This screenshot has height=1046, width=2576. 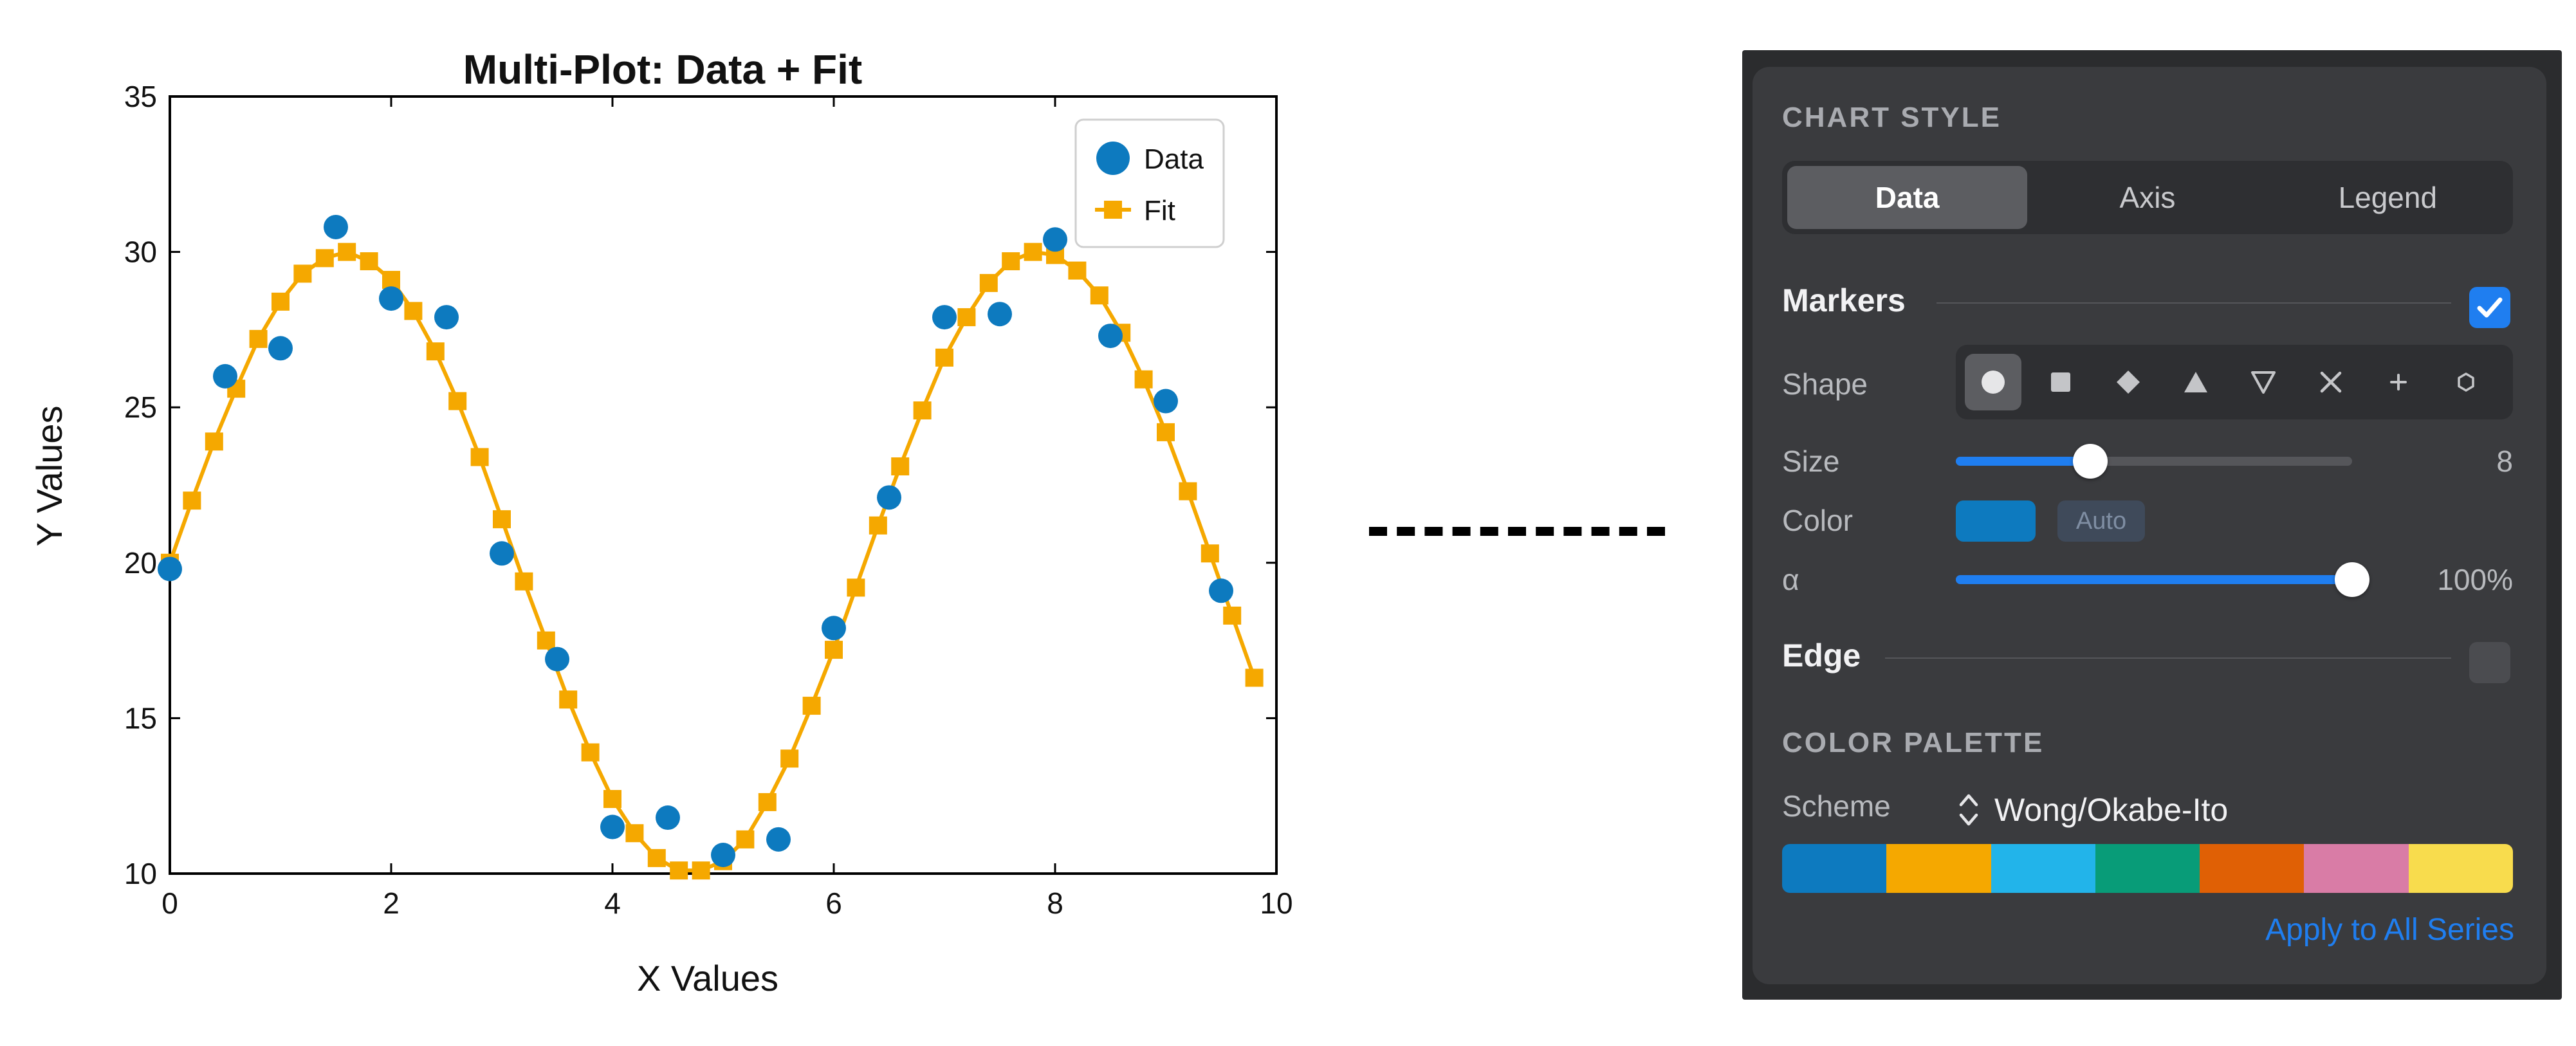 What do you see at coordinates (49, 476) in the screenshot?
I see `y-axis-label: Y Values` at bounding box center [49, 476].